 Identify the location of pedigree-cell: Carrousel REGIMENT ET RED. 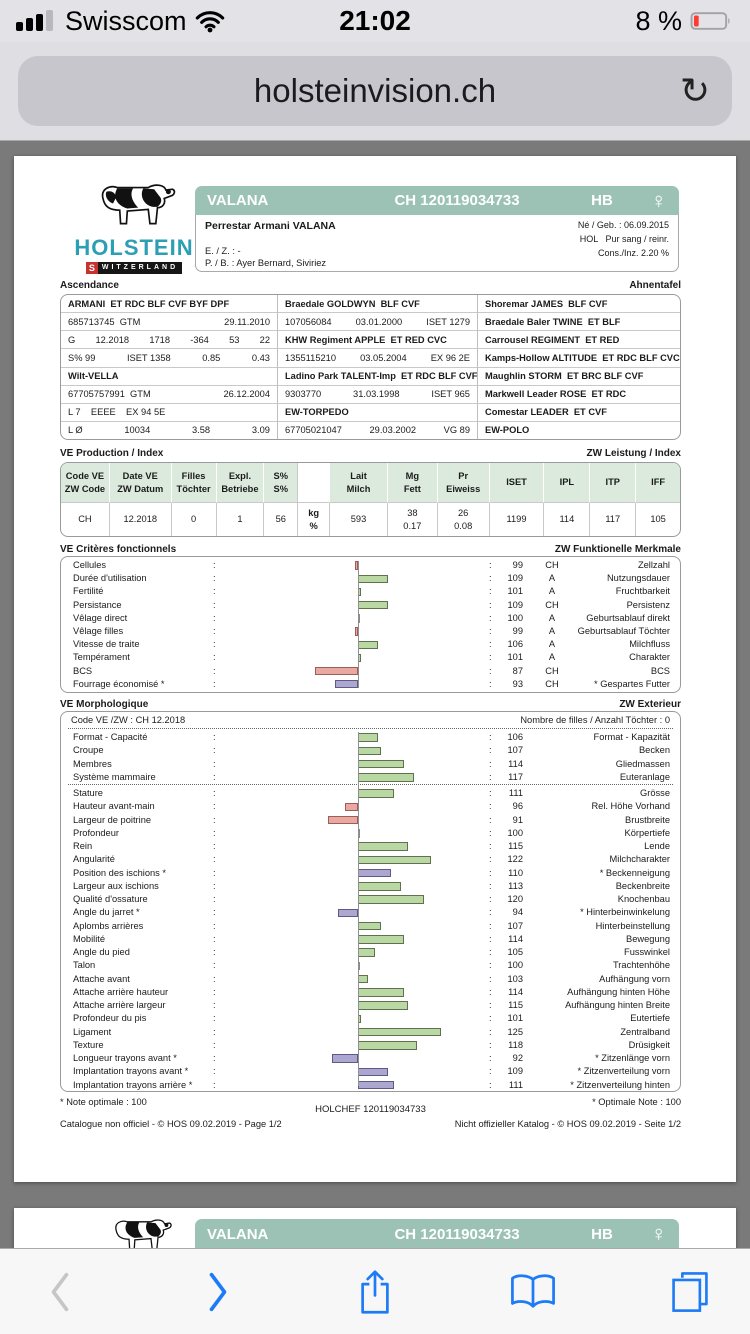
(579, 340).